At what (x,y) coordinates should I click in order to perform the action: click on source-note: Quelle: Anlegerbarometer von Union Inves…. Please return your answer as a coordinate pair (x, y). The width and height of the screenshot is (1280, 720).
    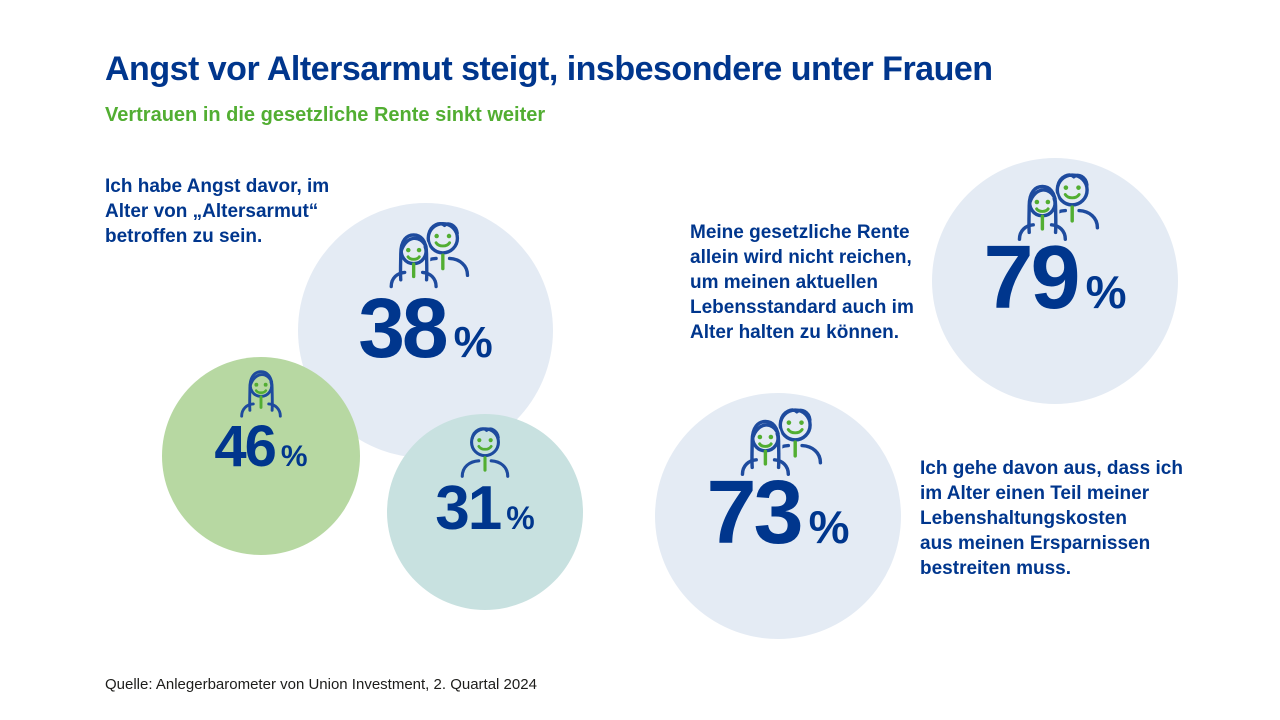
    Looking at the image, I should click on (321, 684).